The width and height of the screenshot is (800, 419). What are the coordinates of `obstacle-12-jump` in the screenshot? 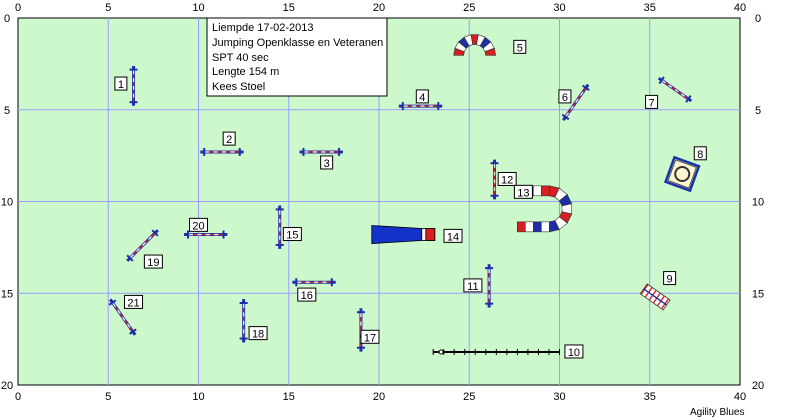 It's located at (494, 179).